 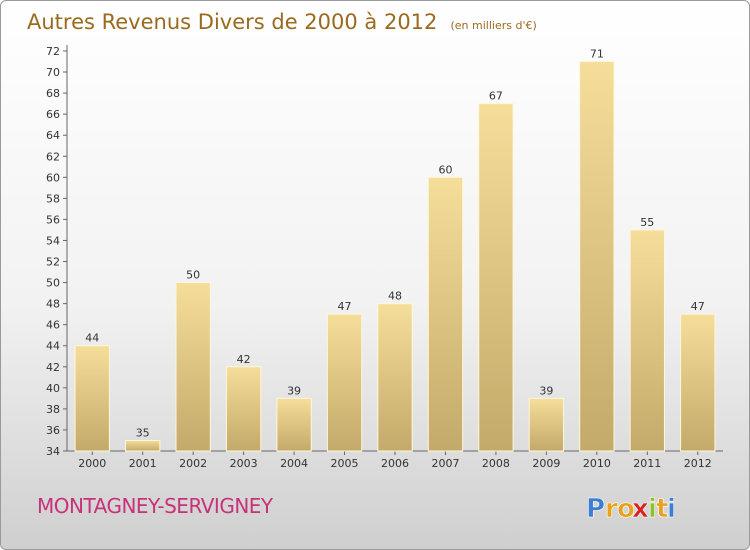 What do you see at coordinates (53, 198) in the screenshot?
I see `y-tick-label: 58` at bounding box center [53, 198].